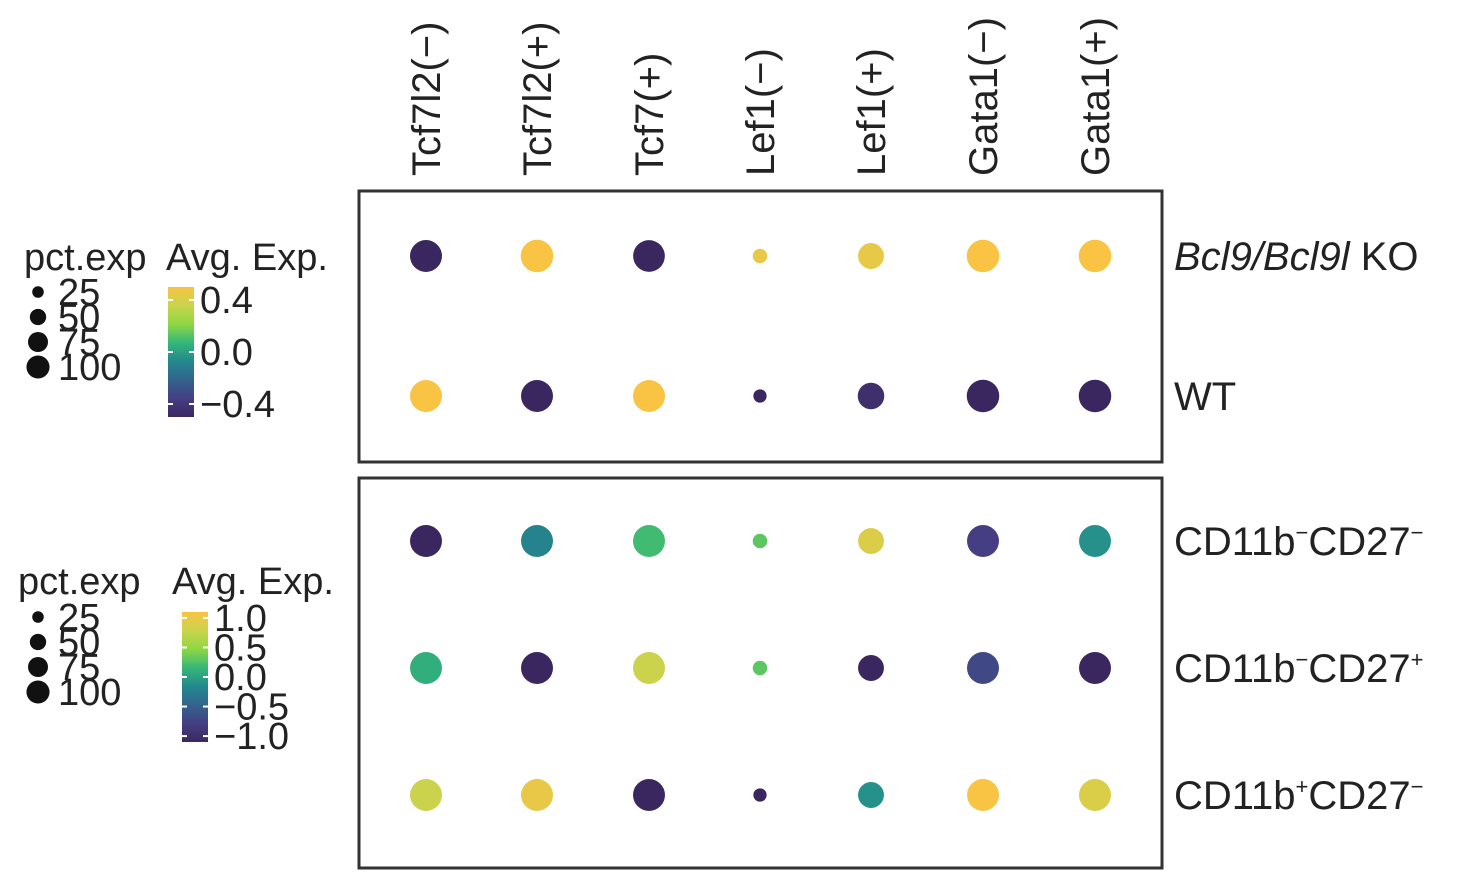  Describe the element at coordinates (538, 99) in the screenshot. I see `column-label: Tcf7l2(+)` at that location.